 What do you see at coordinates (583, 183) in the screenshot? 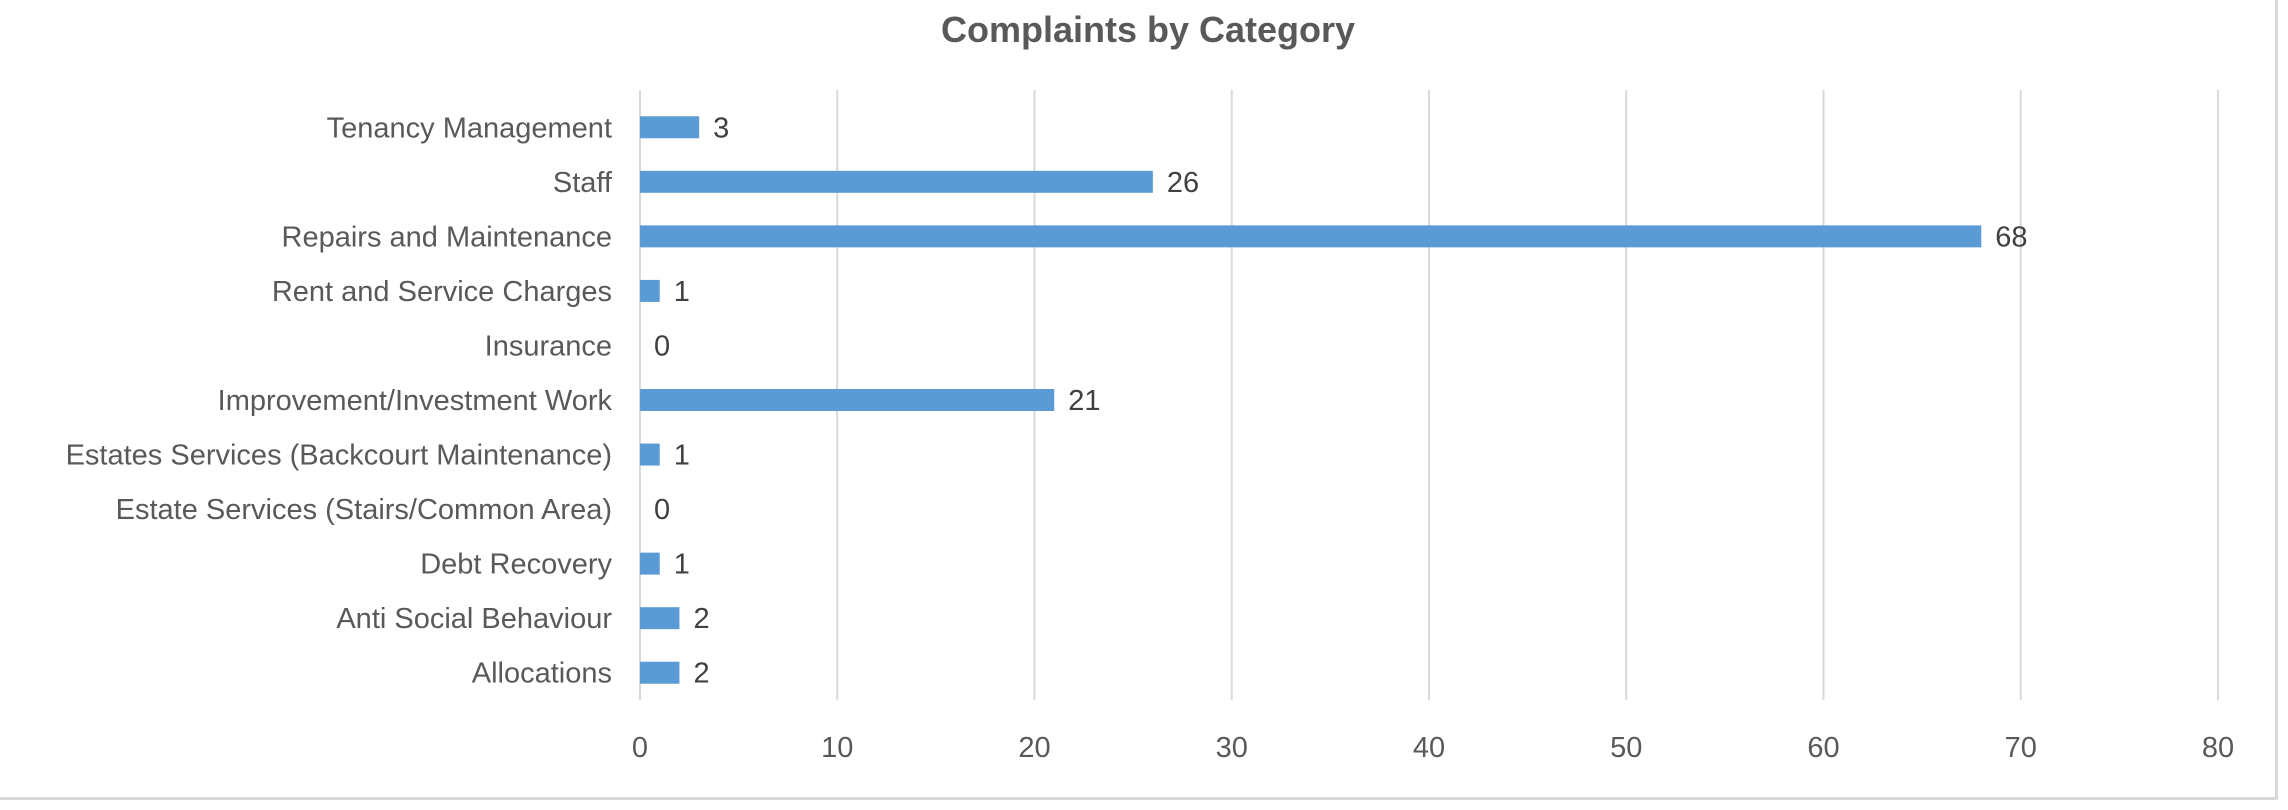
I see `category-label: Staff` at bounding box center [583, 183].